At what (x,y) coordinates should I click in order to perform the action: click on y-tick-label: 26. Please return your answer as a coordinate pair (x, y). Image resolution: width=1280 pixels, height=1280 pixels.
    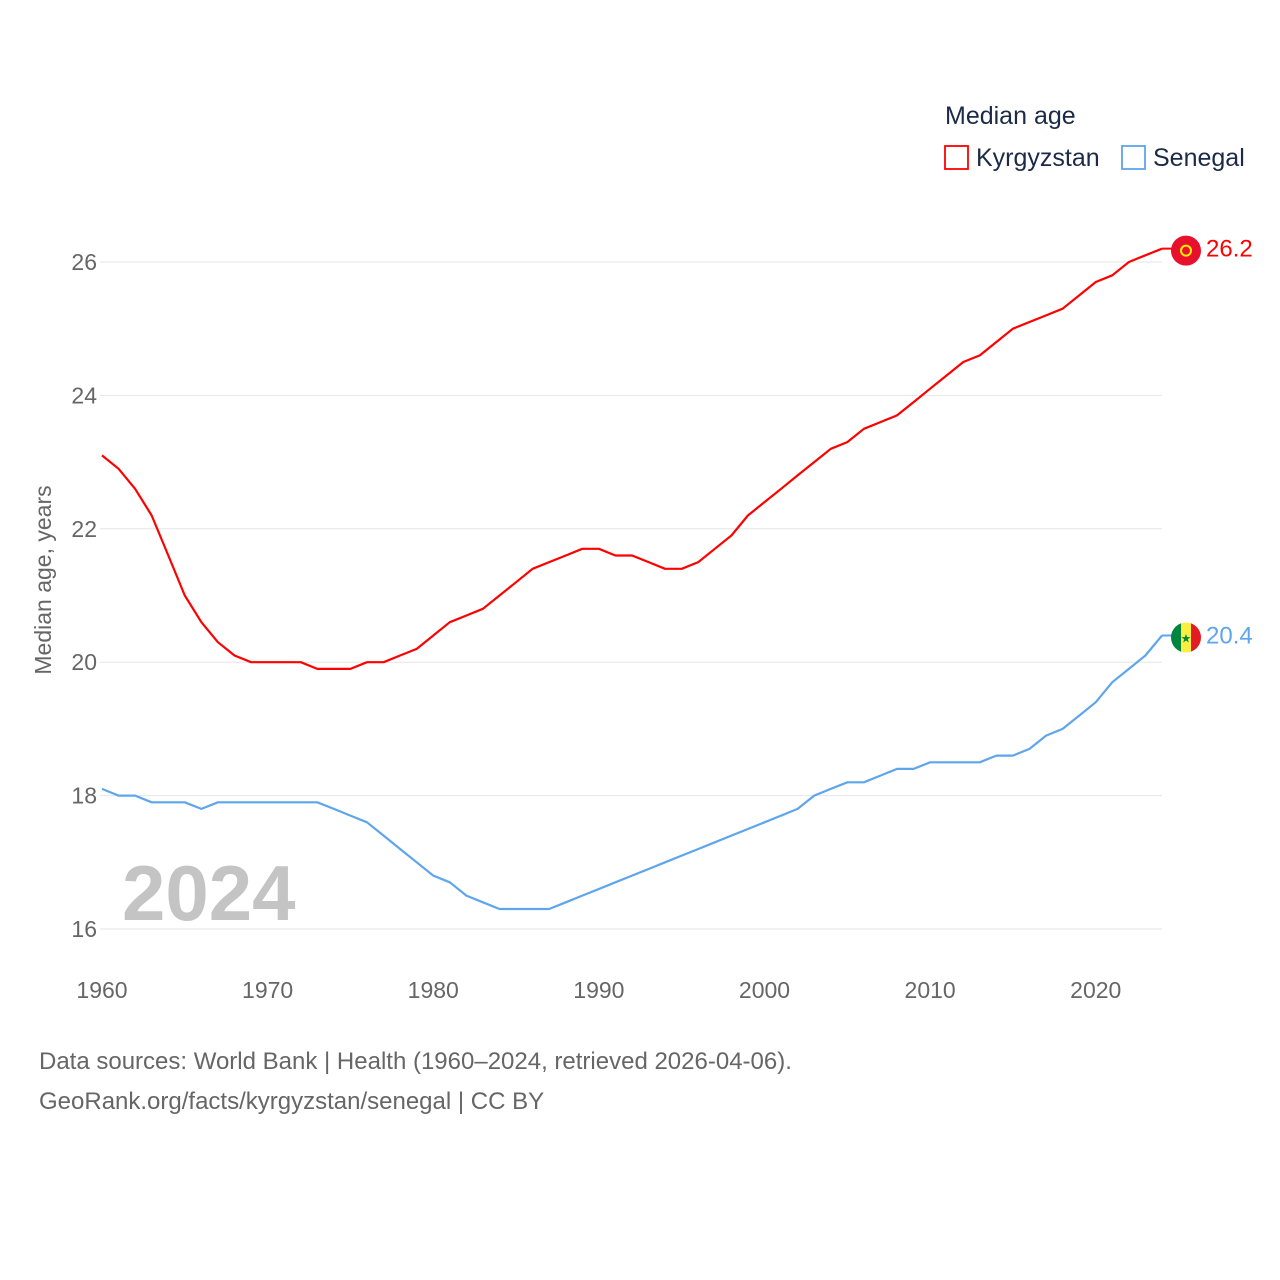
    Looking at the image, I should click on (84, 262).